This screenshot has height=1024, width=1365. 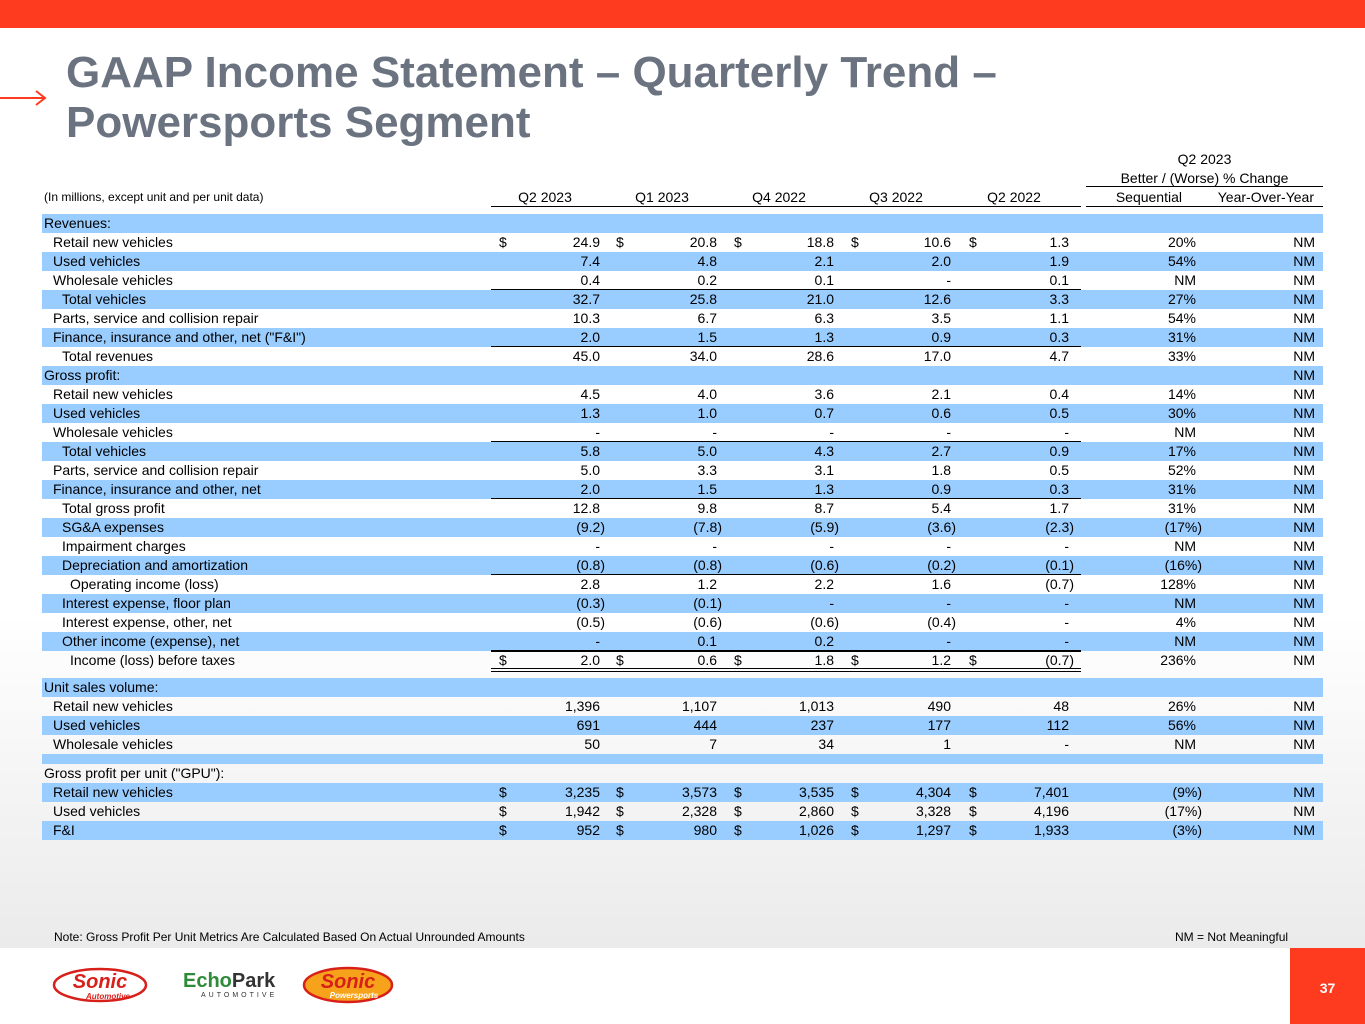 I want to click on value-cell: (0.1), so click(x=1059, y=565).